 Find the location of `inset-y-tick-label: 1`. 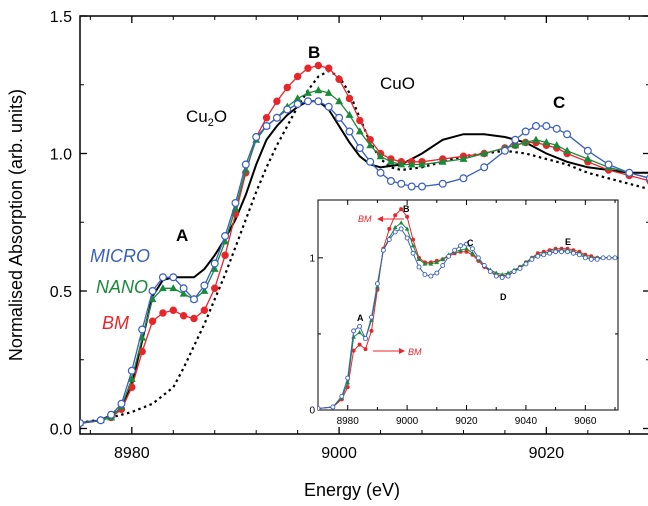

inset-y-tick-label: 1 is located at coordinates (312, 258).